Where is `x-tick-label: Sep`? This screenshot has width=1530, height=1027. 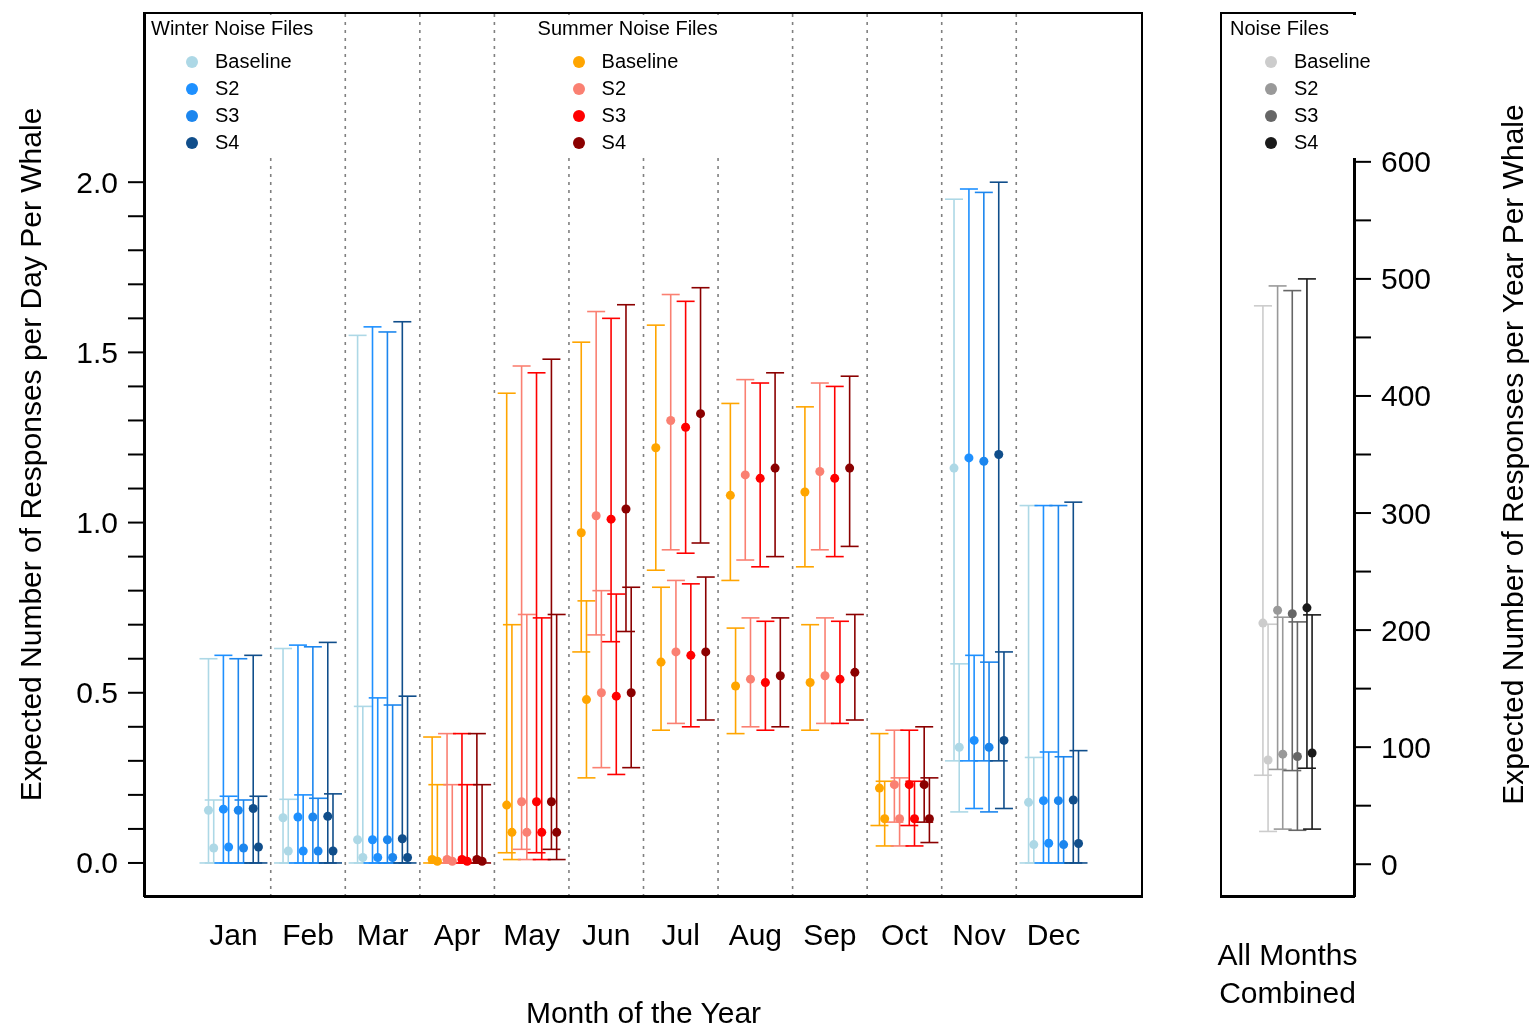
x-tick-label: Sep is located at coordinates (830, 934).